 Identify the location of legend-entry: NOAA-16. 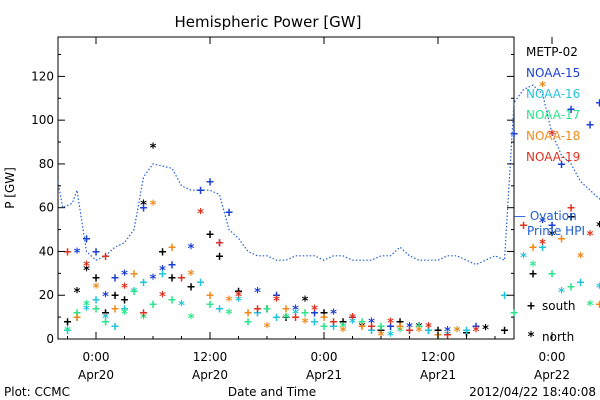
(553, 94).